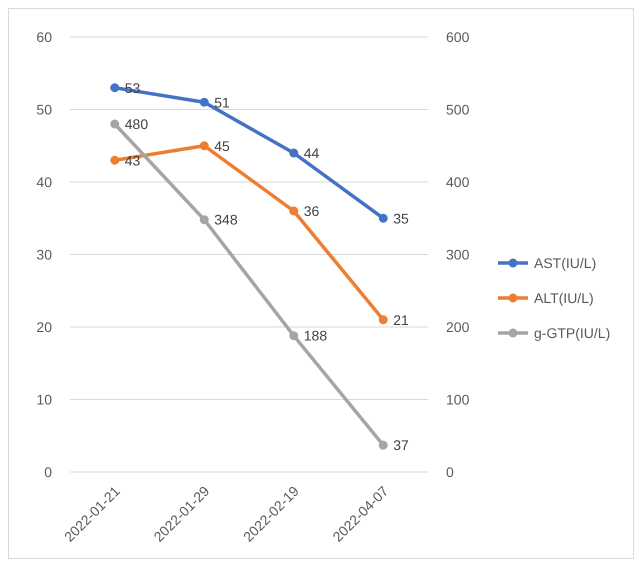 The image size is (642, 567). What do you see at coordinates (44, 110) in the screenshot?
I see `y-tick-label: 50` at bounding box center [44, 110].